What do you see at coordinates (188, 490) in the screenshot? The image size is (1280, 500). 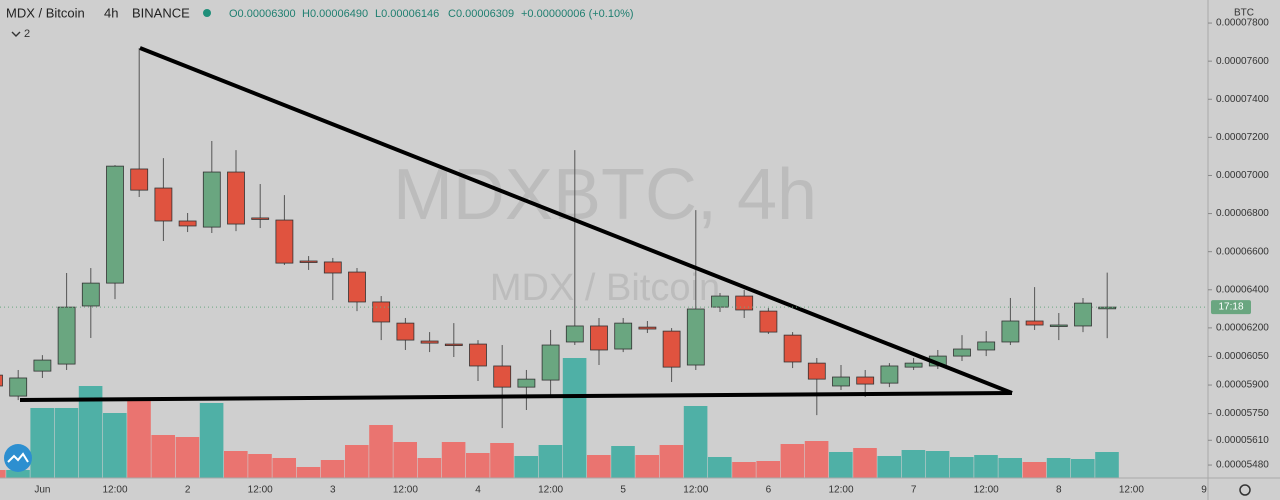 I see `x-tick-label: 2` at bounding box center [188, 490].